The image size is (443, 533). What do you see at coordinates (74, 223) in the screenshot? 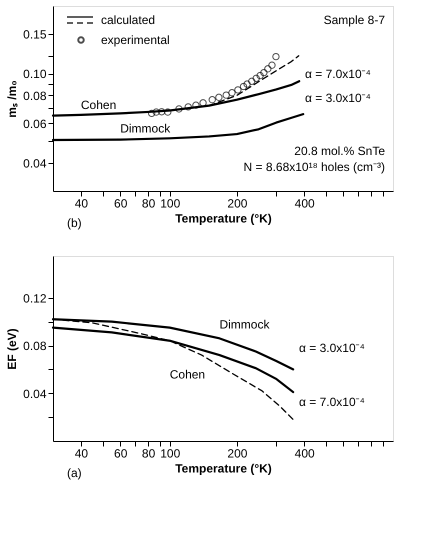
I see `text: (b)` at bounding box center [74, 223].